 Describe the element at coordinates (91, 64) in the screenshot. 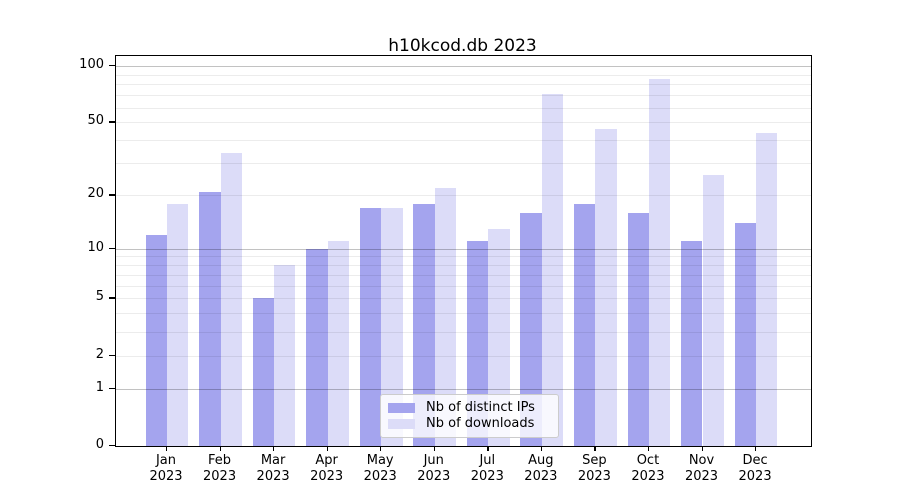

I see `y-tick-label: 100` at that location.